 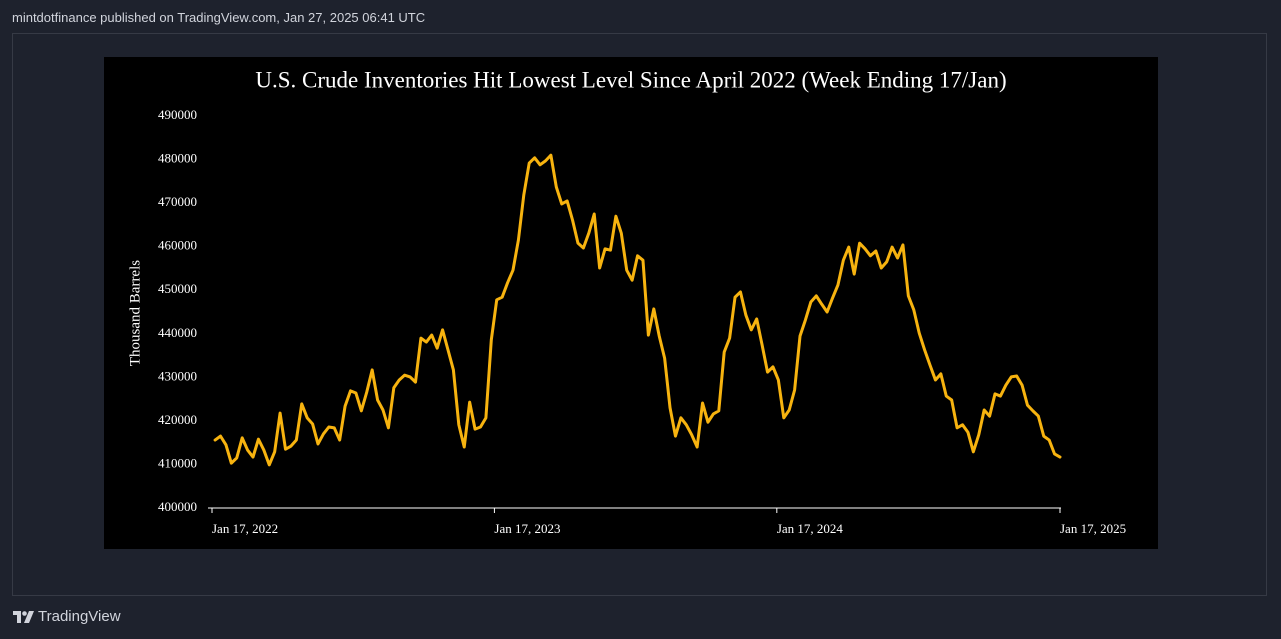 What do you see at coordinates (177, 506) in the screenshot?
I see `y-tick-label: 400000` at bounding box center [177, 506].